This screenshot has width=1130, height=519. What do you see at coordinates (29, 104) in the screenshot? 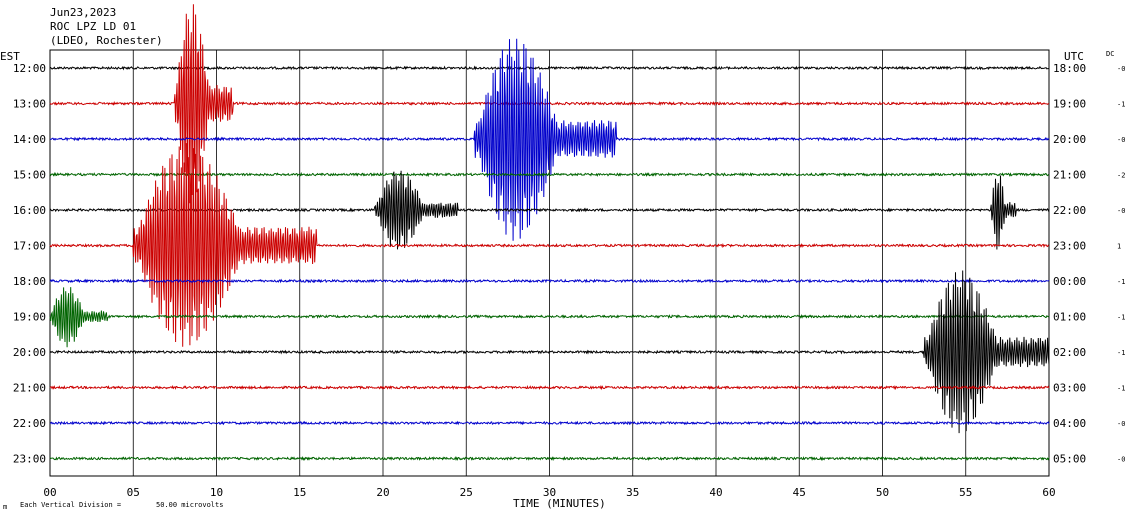
I see `est-hour-label: 13:00` at bounding box center [29, 104].